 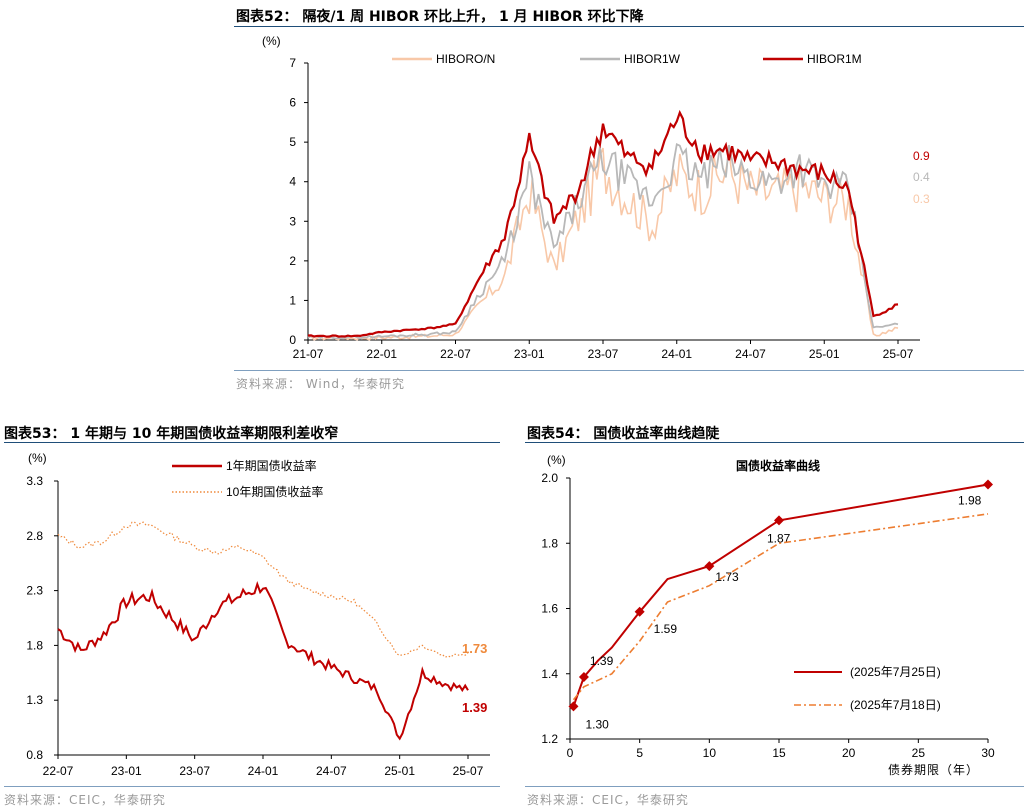 What do you see at coordinates (779, 538) in the screenshot?
I see `data-label: 1.87` at bounding box center [779, 538].